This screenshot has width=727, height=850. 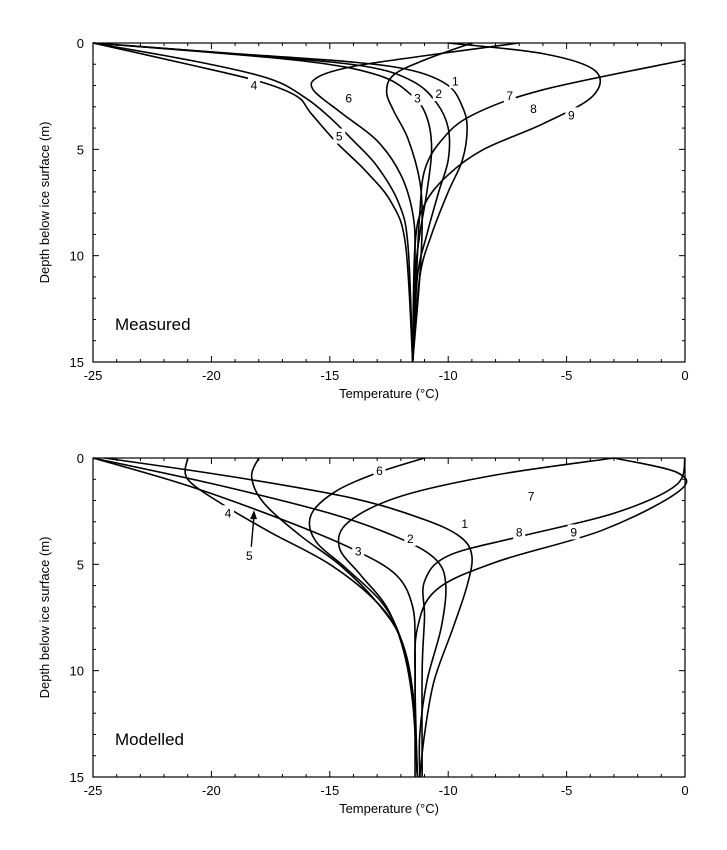 What do you see at coordinates (149, 739) in the screenshot?
I see `panel-label: Modelled` at bounding box center [149, 739].